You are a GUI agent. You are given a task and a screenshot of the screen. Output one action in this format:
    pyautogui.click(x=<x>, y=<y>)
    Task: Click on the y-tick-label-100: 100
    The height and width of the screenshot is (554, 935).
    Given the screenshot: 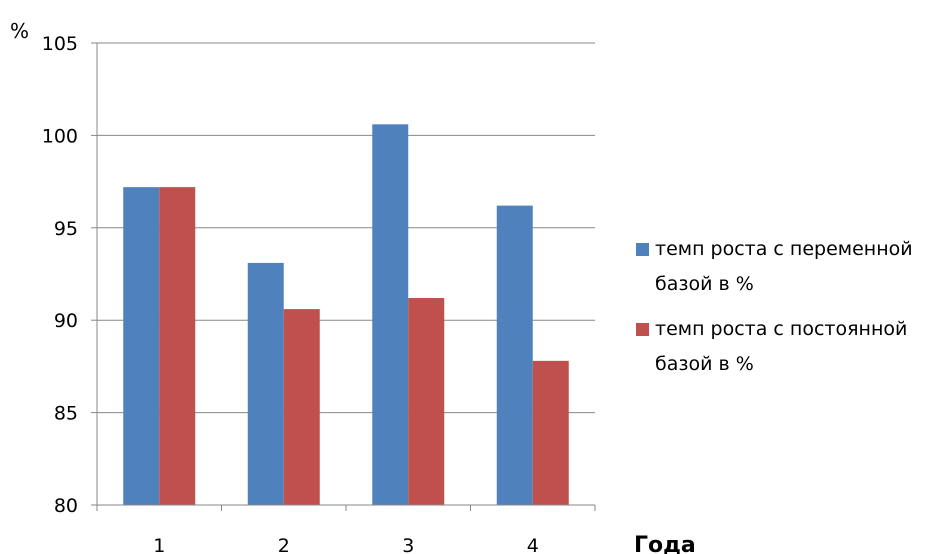 What is the action you would take?
    pyautogui.click(x=60, y=136)
    